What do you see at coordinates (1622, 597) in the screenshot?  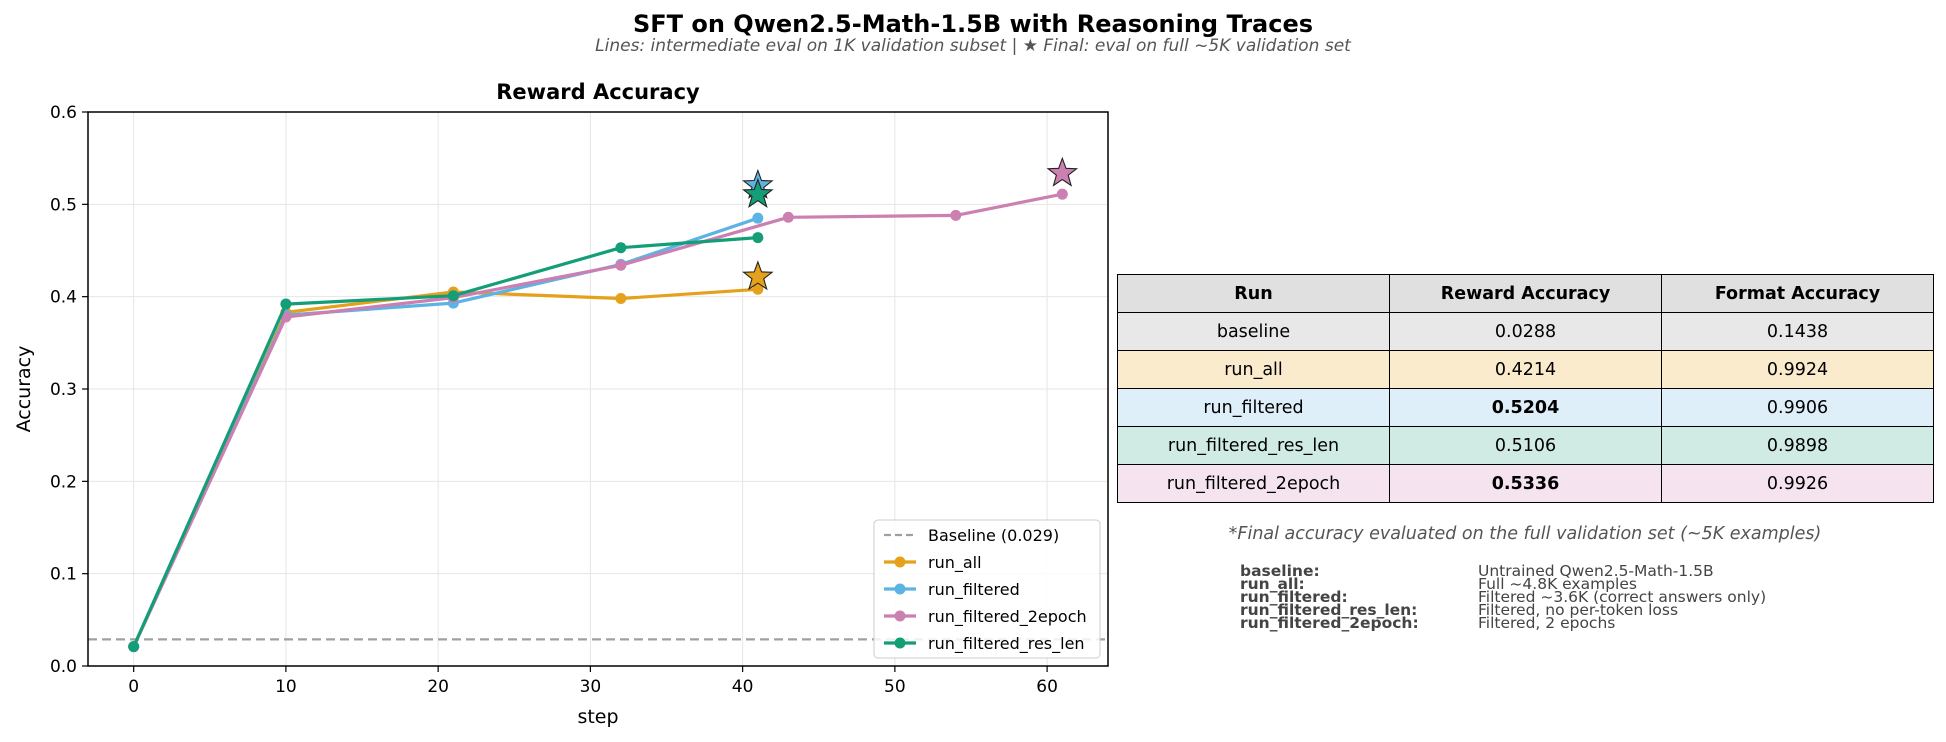 I see `description-value: Filtered ~3.6K (correct answers only)` at bounding box center [1622, 597].